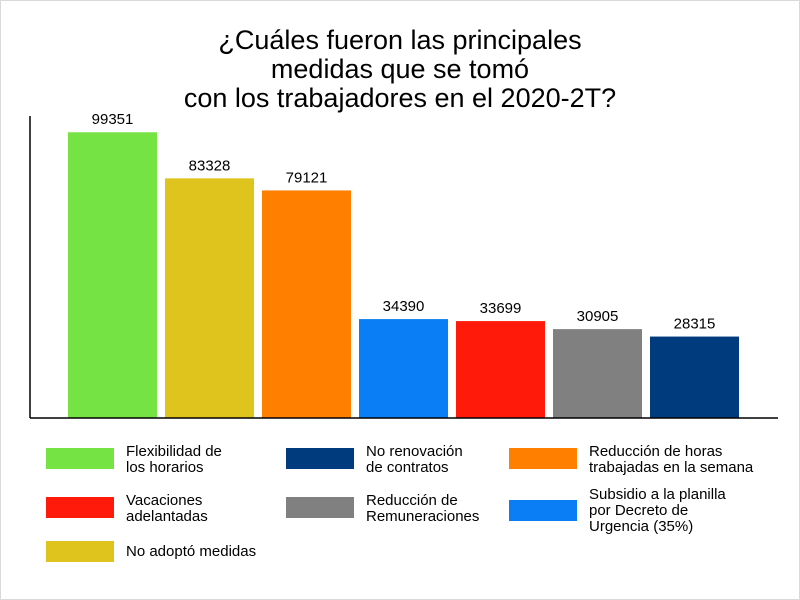  I want to click on legend-label: No adoptó medidas, so click(226, 552).